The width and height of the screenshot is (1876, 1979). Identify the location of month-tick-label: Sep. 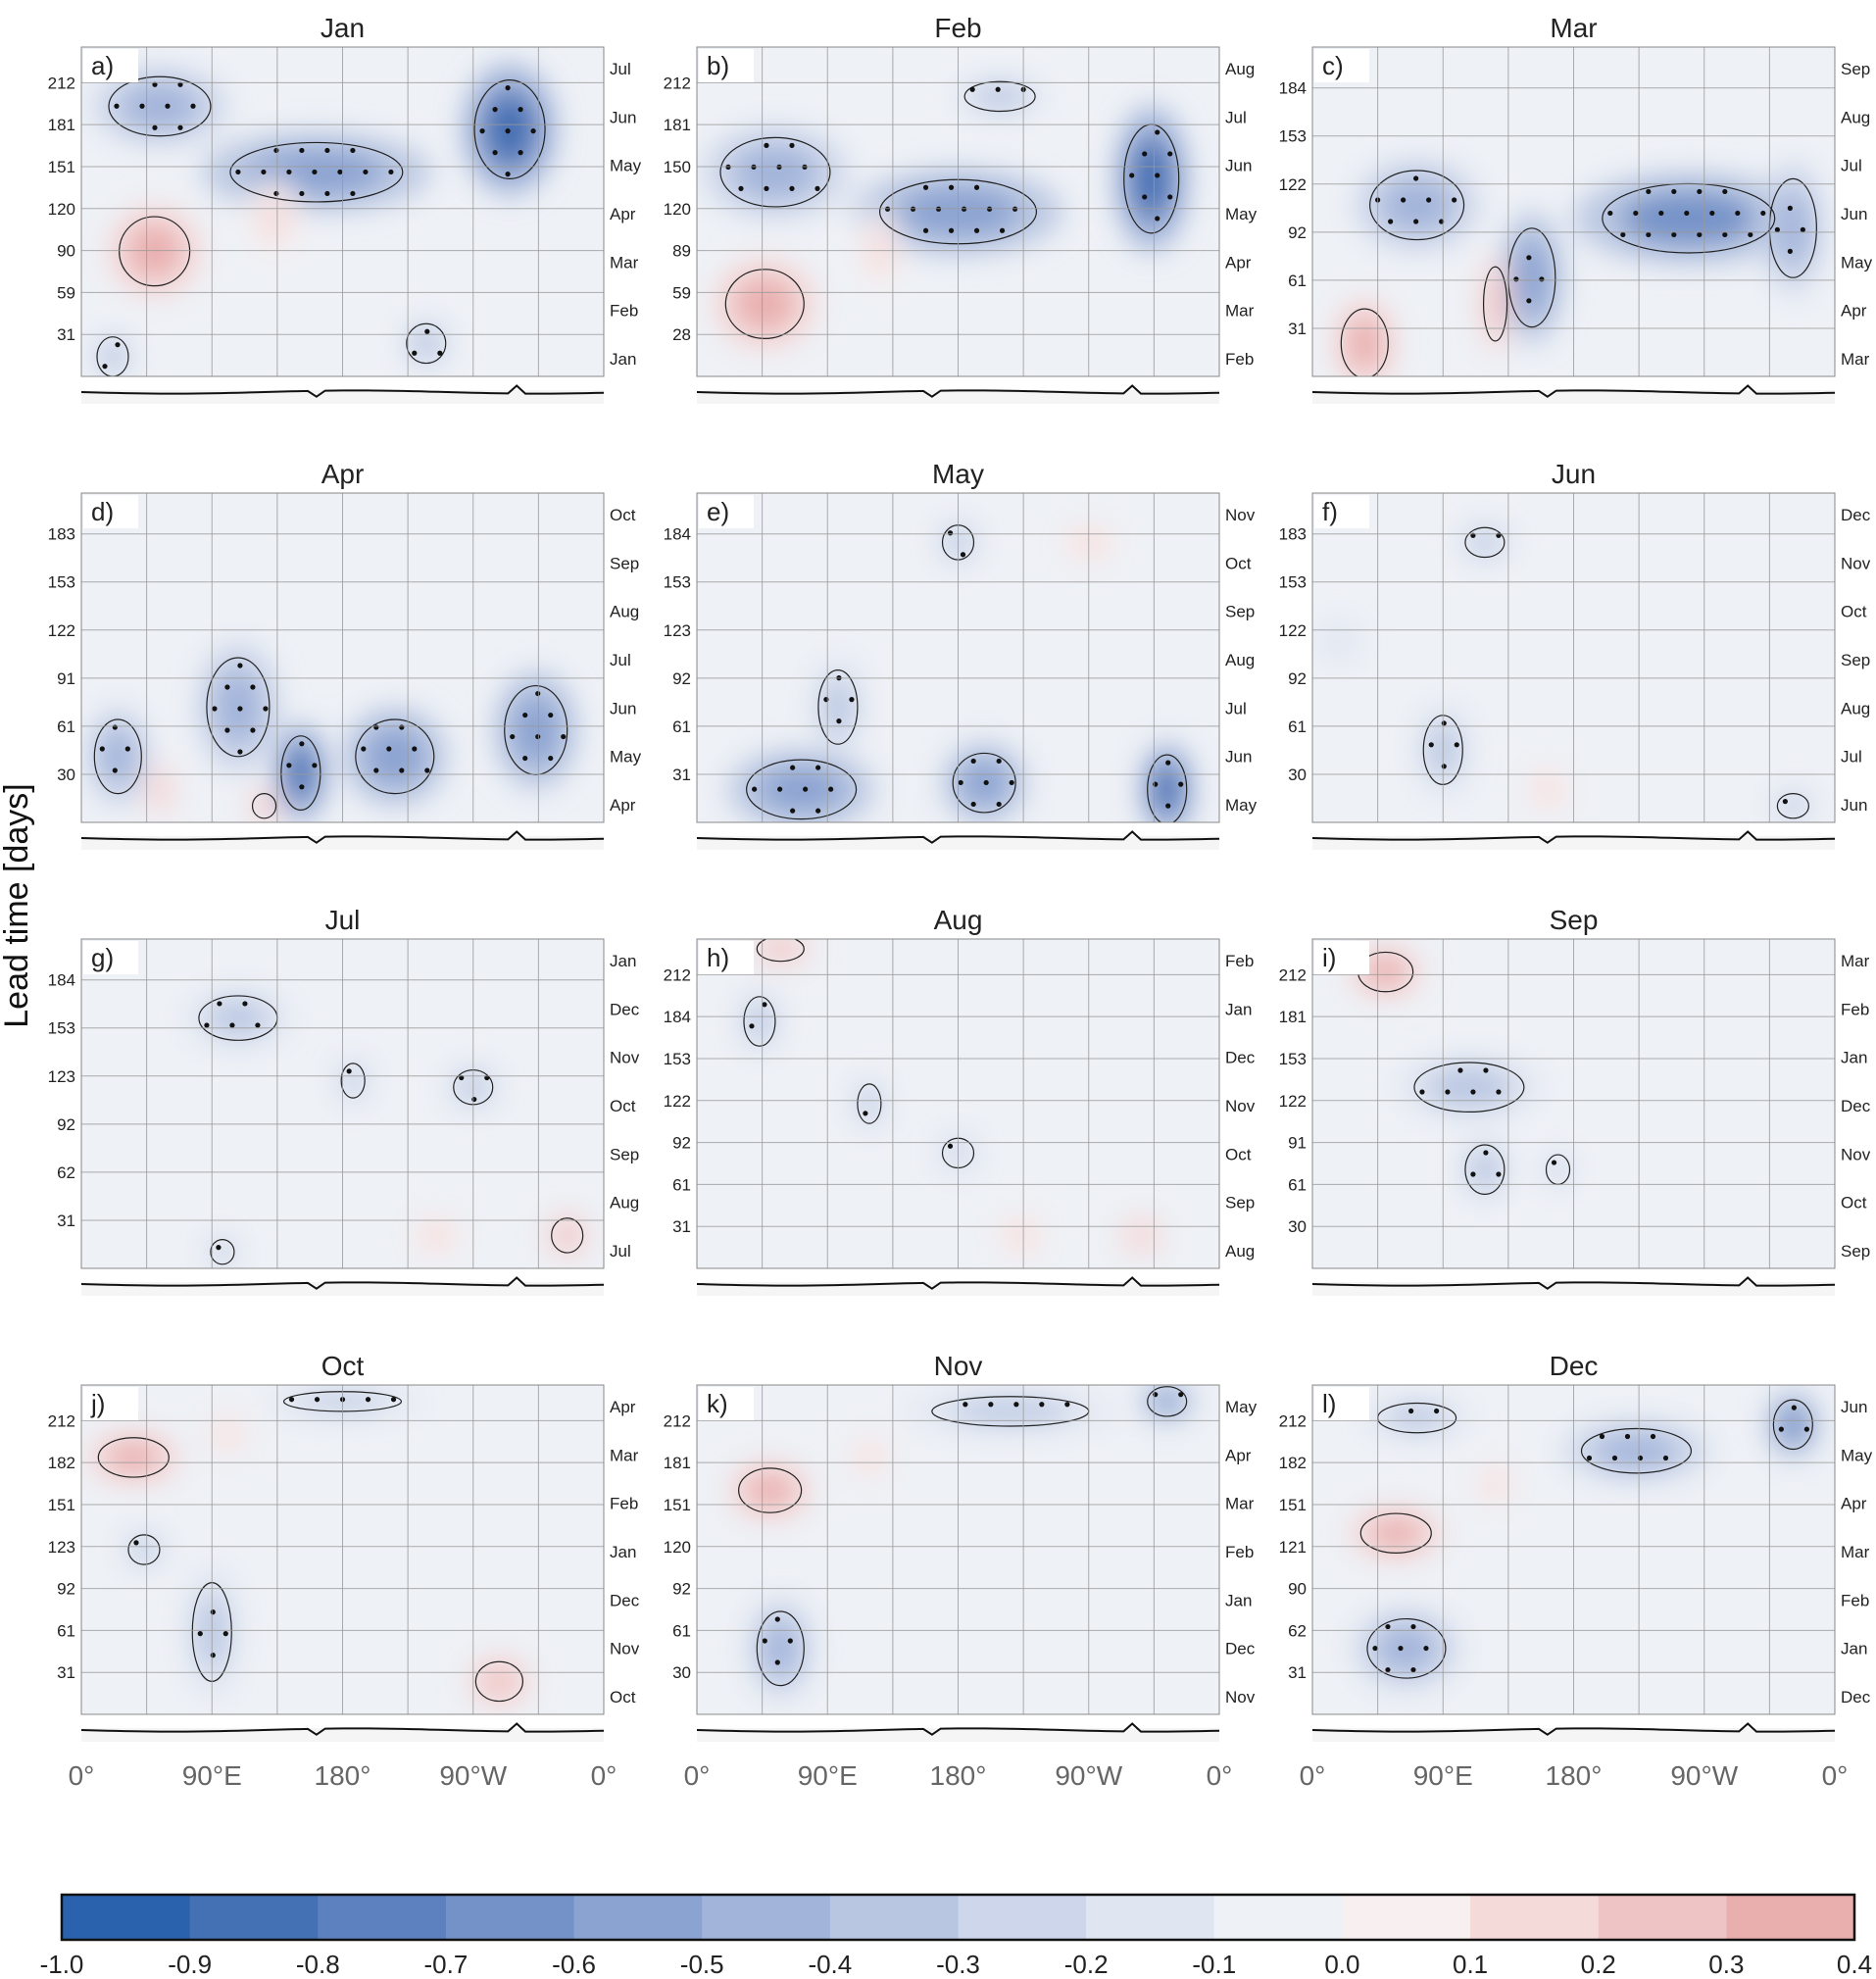
(1240, 612).